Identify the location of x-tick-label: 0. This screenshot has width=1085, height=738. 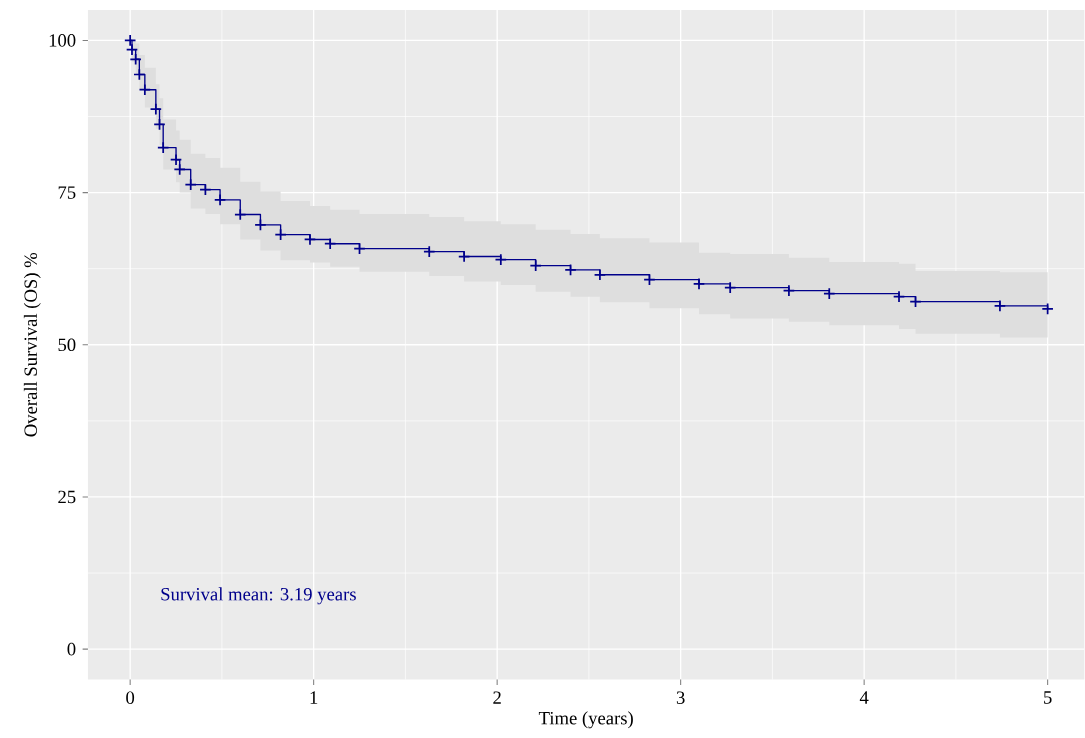
(130, 698).